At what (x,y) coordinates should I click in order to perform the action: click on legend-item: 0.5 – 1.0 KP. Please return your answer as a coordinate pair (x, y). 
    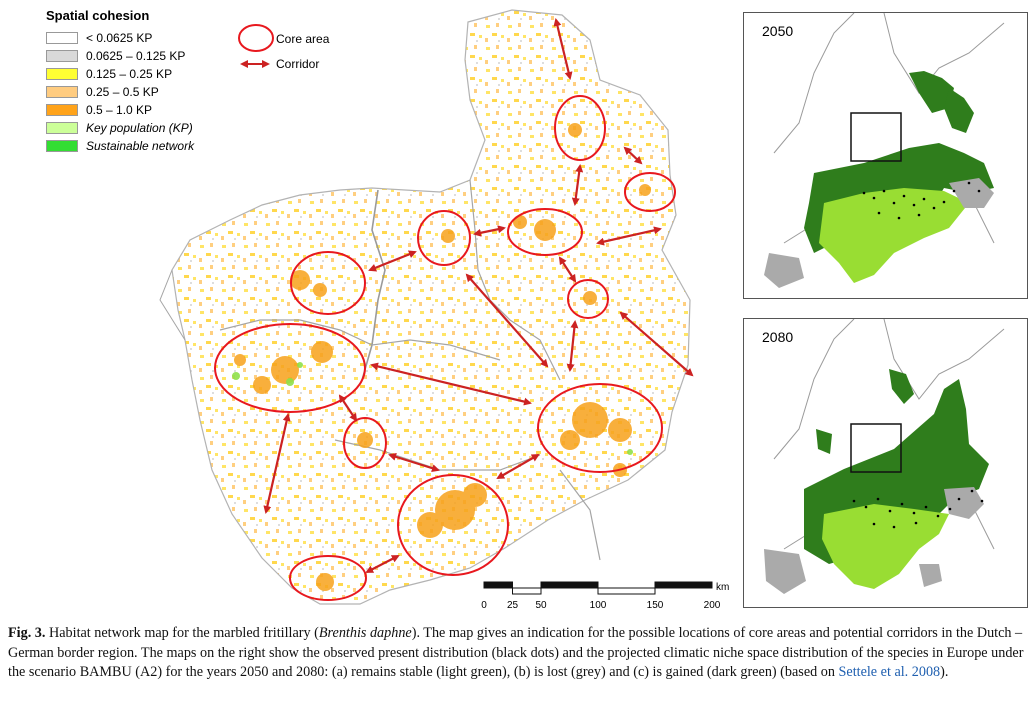
    Looking at the image, I should click on (166, 110).